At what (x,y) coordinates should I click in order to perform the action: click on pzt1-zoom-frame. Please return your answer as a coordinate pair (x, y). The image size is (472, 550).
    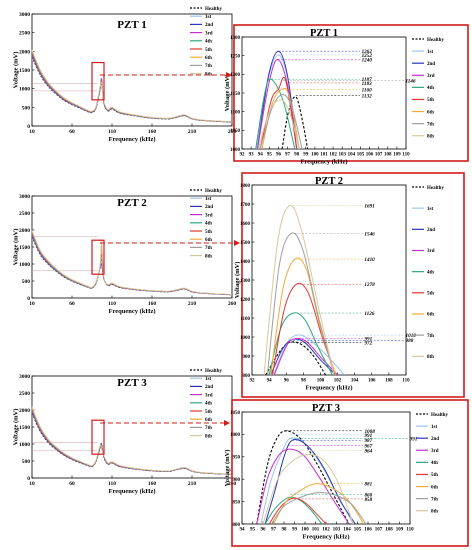
    Looking at the image, I should click on (351, 93).